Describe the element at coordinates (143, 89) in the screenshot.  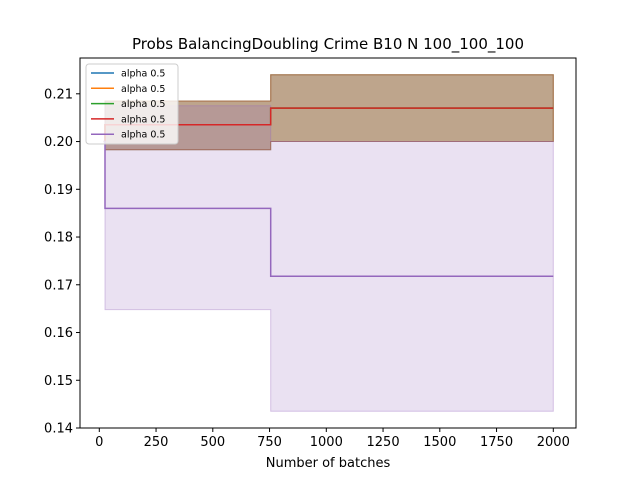
I see `legend-label-2: alpha 0.5` at that location.